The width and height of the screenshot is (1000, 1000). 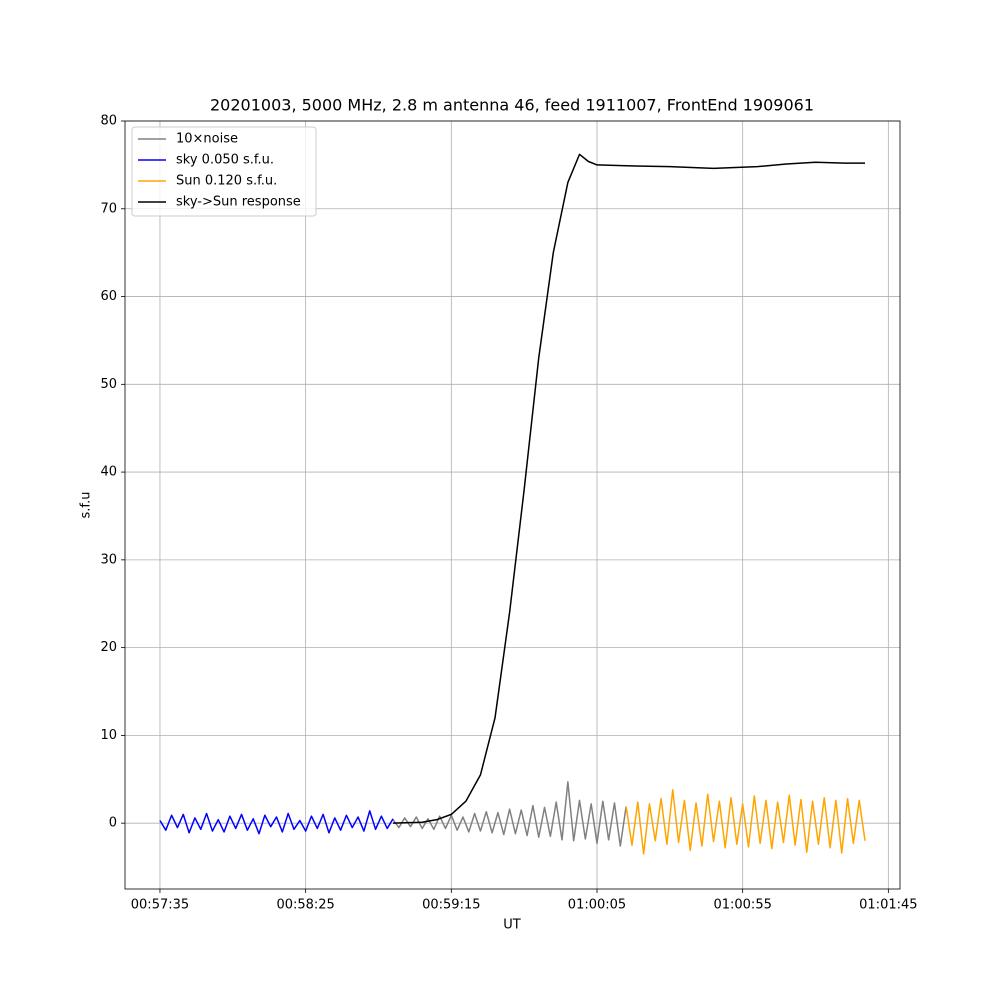 I want to click on y-tick-label: 80, so click(x=108, y=121).